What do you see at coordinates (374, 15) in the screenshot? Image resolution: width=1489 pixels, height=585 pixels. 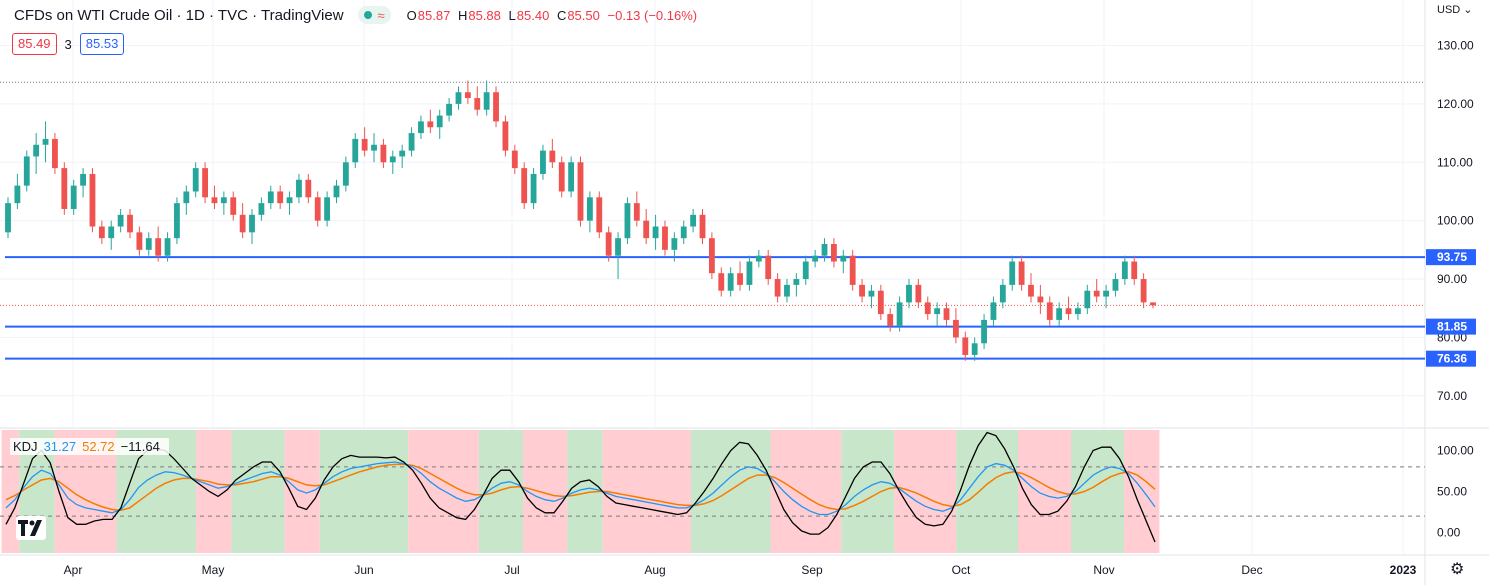 I see `market-status-pill: ≈` at bounding box center [374, 15].